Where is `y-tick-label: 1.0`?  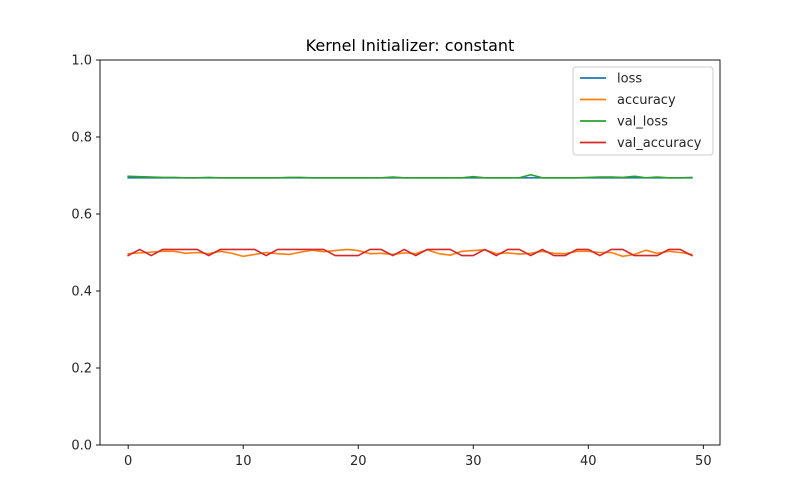
y-tick-label: 1.0 is located at coordinates (81, 61).